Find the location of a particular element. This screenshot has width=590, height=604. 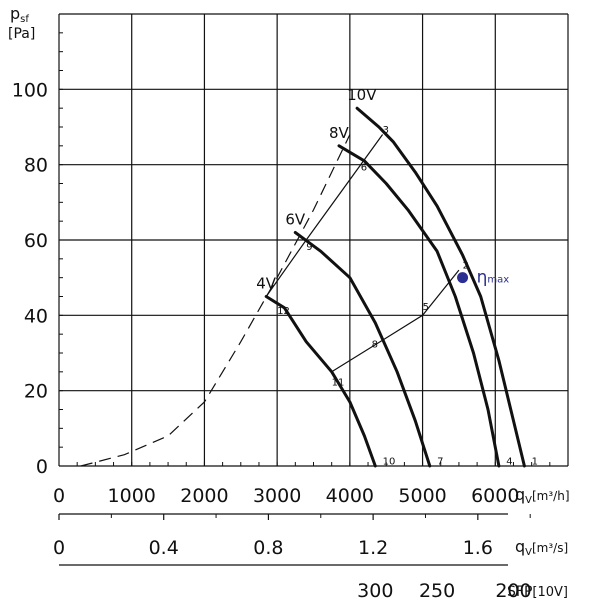

operating-point-label: 6 is located at coordinates (364, 168).